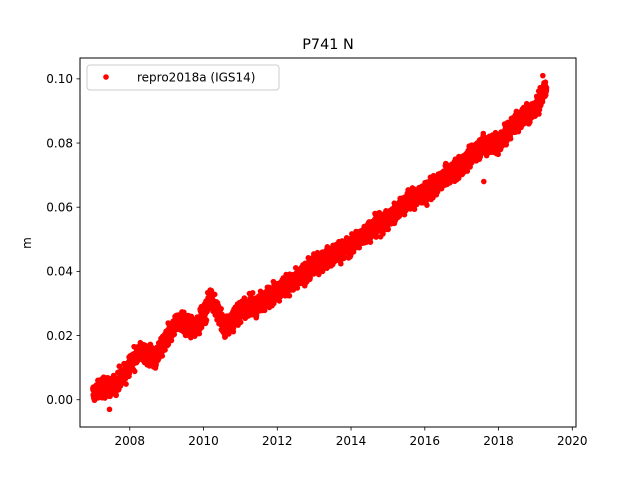  Describe the element at coordinates (425, 441) in the screenshot. I see `x-tick-label: 2016` at that location.